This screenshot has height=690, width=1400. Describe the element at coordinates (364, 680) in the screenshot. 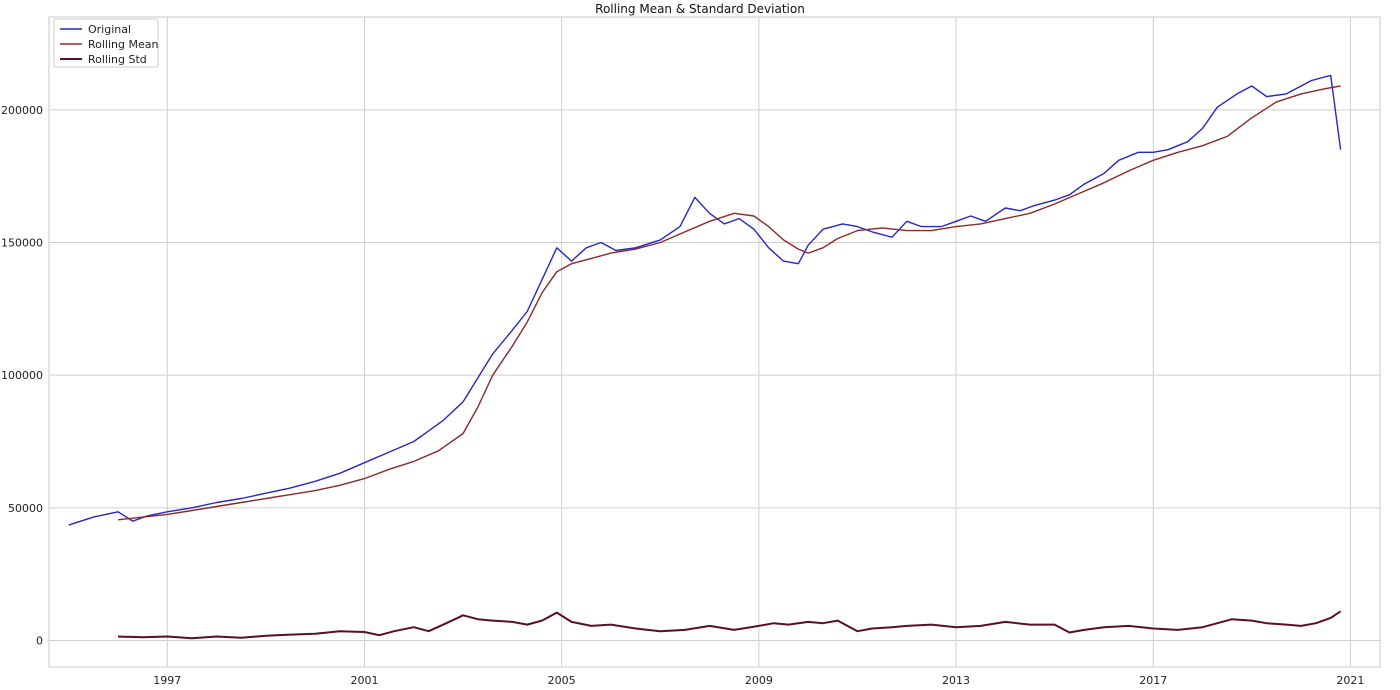

I see `x-tick-label: 2001` at that location.